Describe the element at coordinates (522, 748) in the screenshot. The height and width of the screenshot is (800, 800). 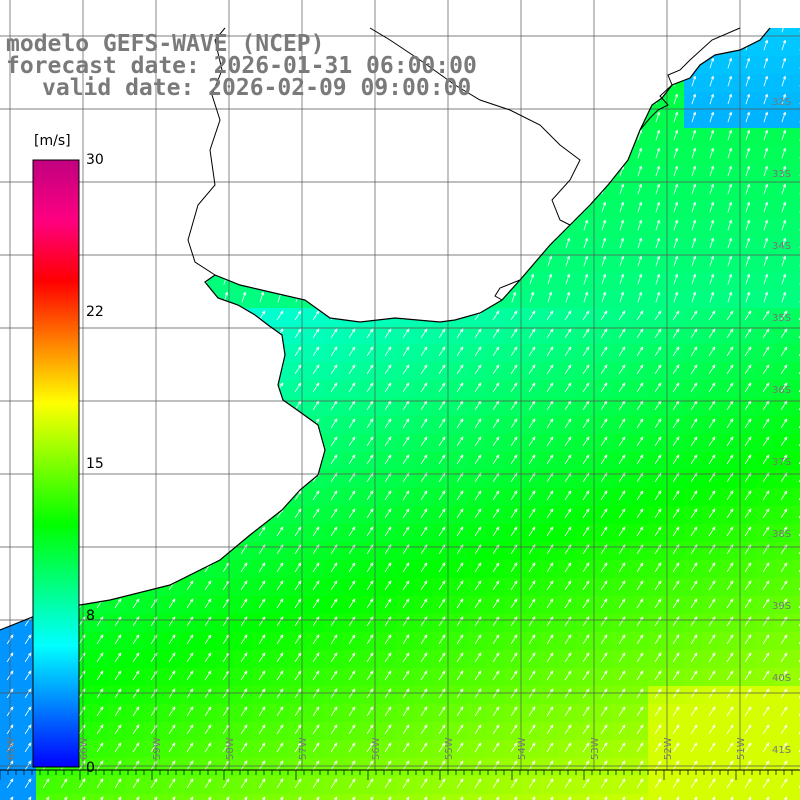
I see `lon-label-54w: 54W` at that location.